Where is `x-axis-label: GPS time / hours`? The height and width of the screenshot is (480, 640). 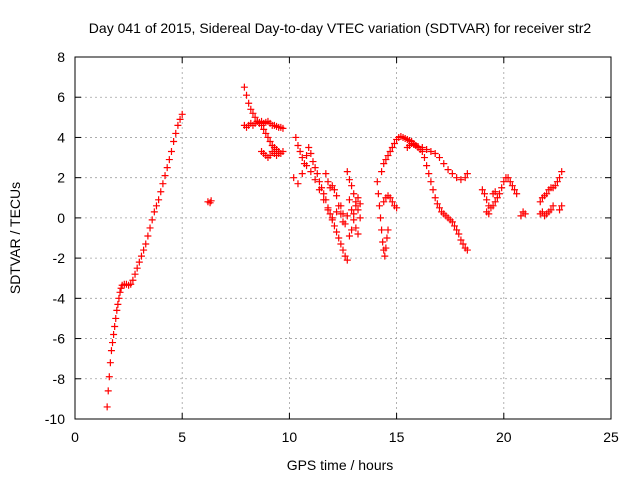 x-axis-label: GPS time / hours is located at coordinates (340, 465).